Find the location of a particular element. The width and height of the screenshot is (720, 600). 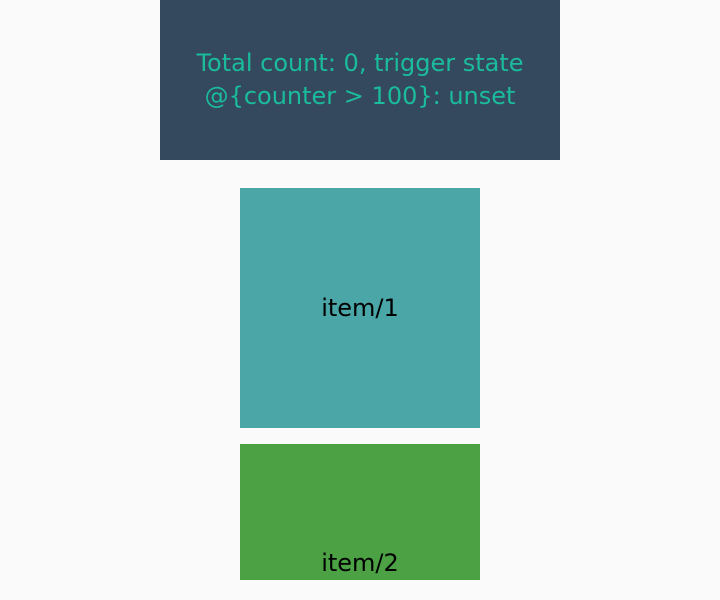

item-label: item/2 is located at coordinates (360, 563).